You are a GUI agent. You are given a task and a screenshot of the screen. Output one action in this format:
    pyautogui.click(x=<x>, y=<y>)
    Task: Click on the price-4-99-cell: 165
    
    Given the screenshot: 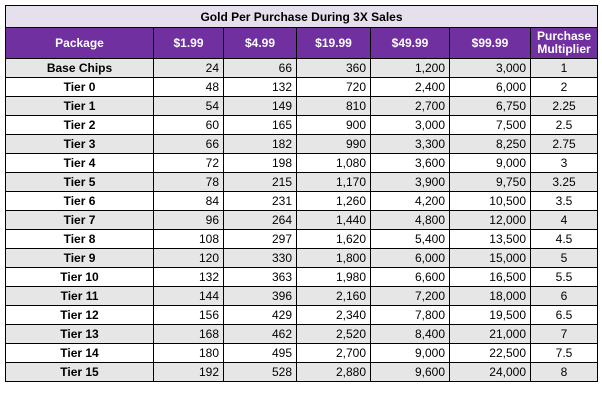 What is the action you would take?
    pyautogui.click(x=260, y=125)
    